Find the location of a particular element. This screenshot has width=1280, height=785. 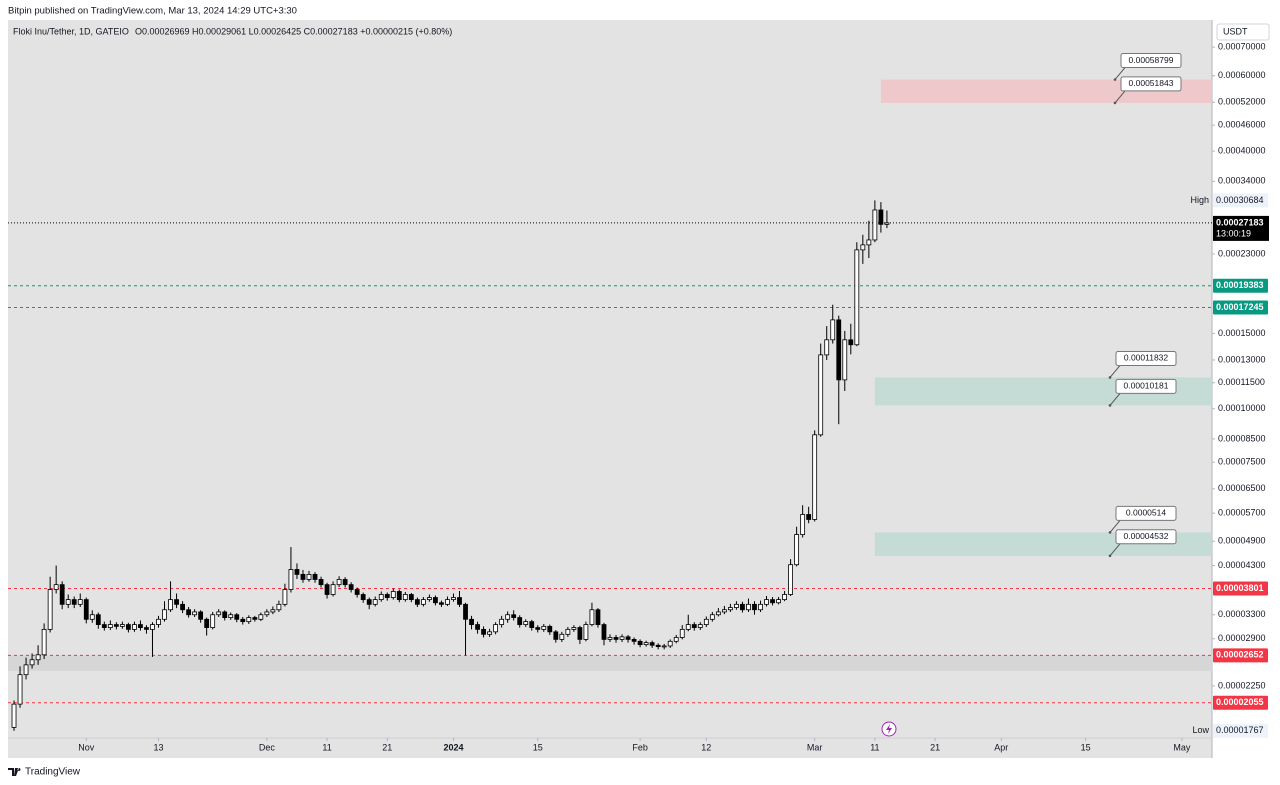

callout-label: 0.00004532 is located at coordinates (1146, 536).